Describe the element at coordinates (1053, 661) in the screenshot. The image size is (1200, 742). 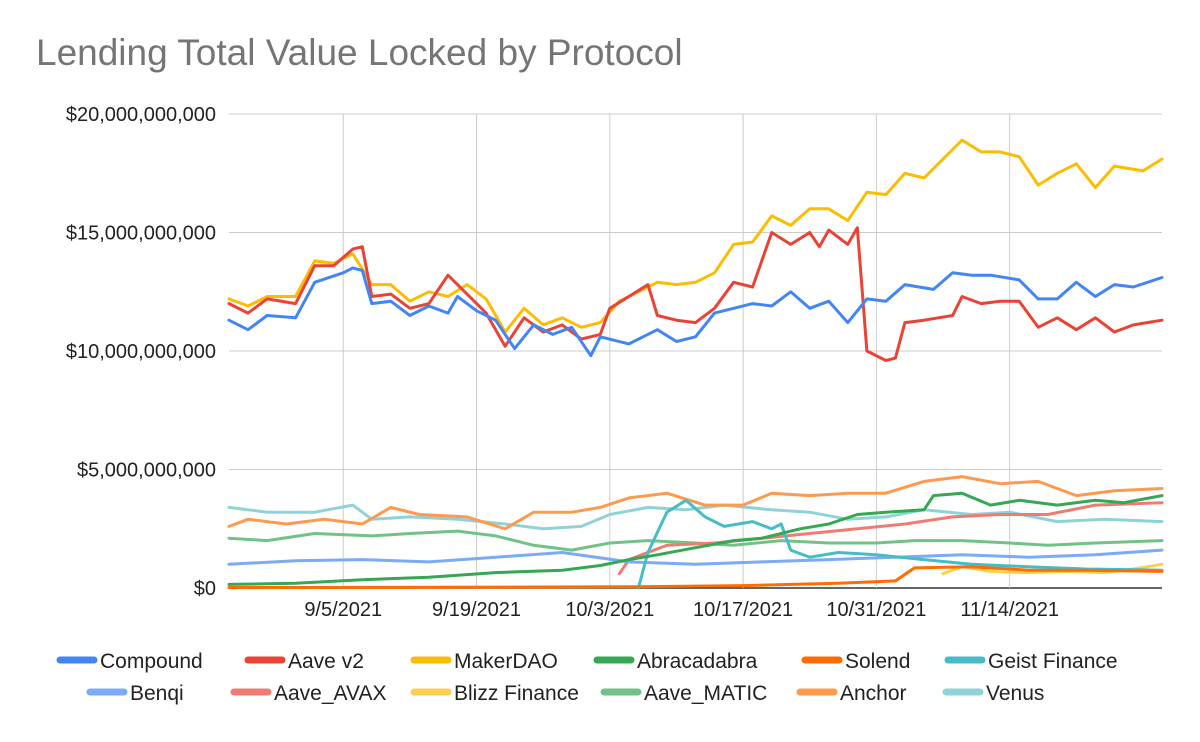
I see `legend-label: Geist Finance` at that location.